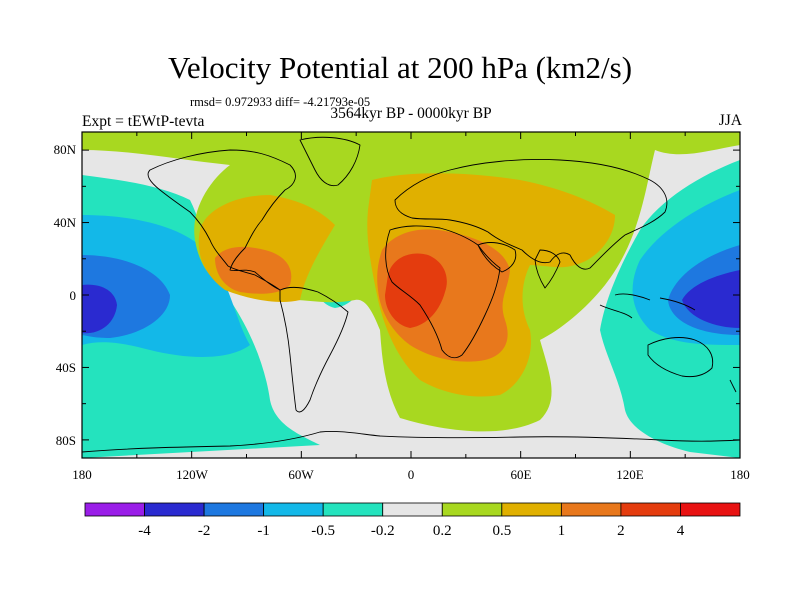 The height and width of the screenshot is (600, 800). Describe the element at coordinates (330, 161) in the screenshot. I see `coast-greenland` at that location.